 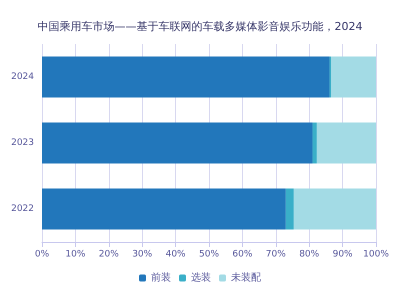 I want to click on x-tick-label: 50%, so click(x=209, y=255).